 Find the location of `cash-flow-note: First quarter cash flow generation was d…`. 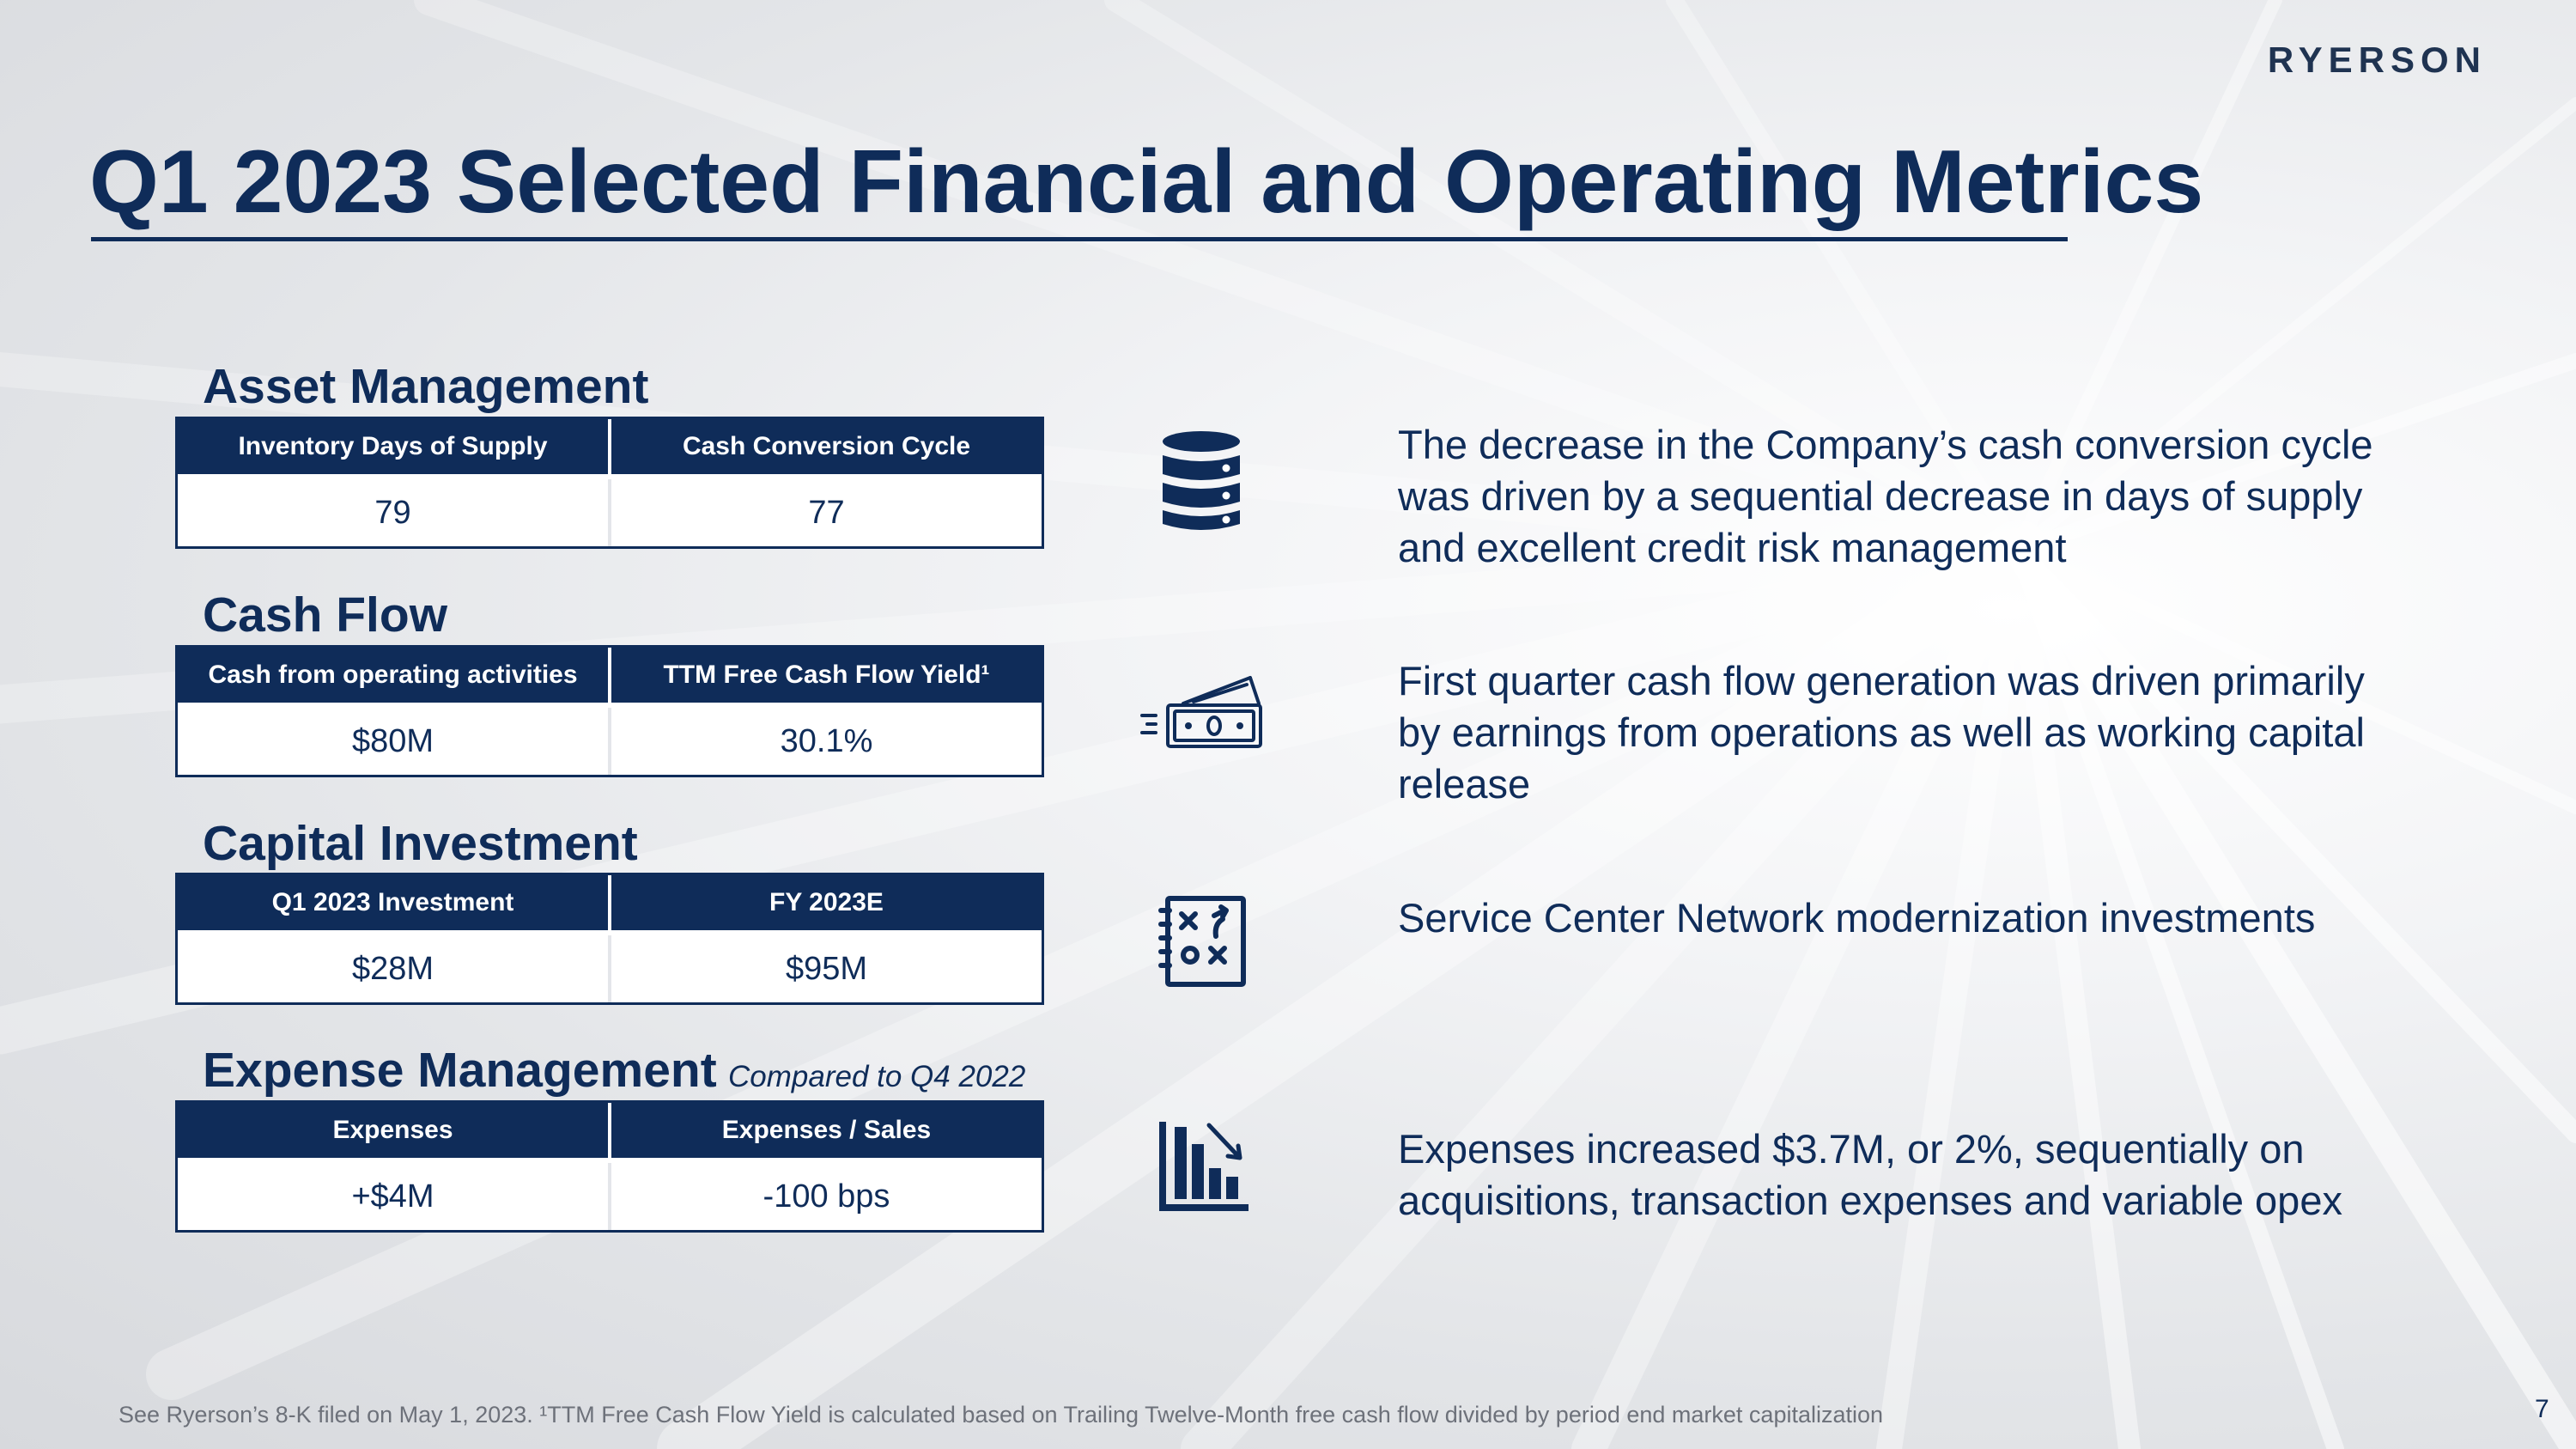

cash-flow-note: First quarter cash flow generation was d… is located at coordinates (1881, 732).